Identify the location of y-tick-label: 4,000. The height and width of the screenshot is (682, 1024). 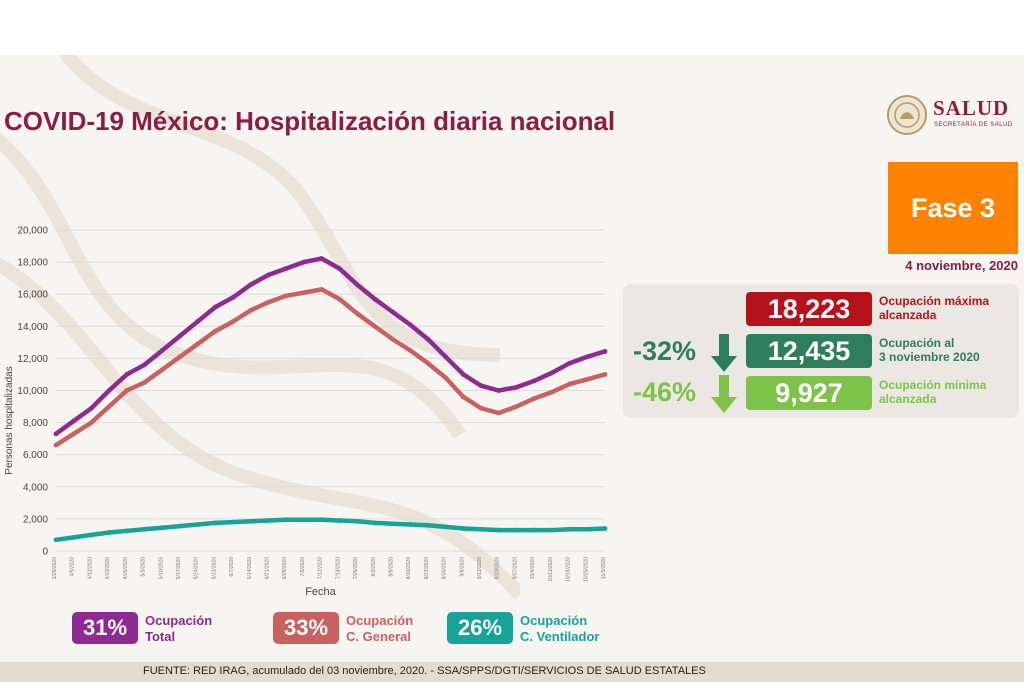
(35, 487).